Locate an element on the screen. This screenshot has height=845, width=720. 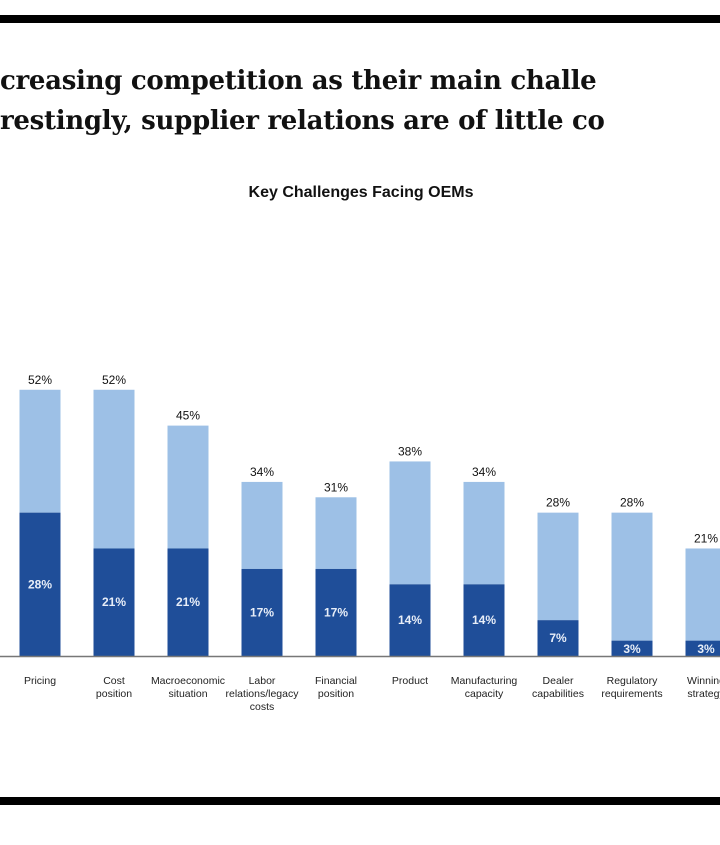
x-tick-label: Regulatory is located at coordinates (633, 681).